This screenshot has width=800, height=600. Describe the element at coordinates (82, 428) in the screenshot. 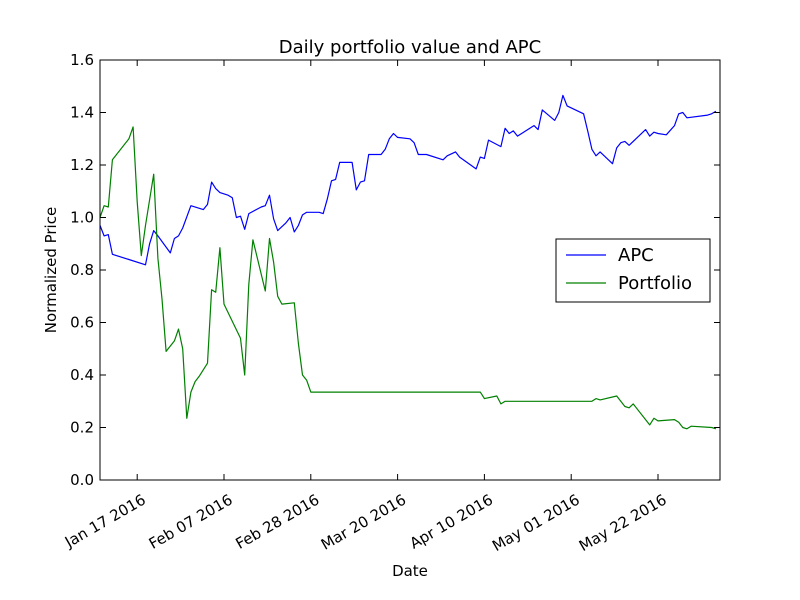

I see `y-tick-label: 0.2` at that location.